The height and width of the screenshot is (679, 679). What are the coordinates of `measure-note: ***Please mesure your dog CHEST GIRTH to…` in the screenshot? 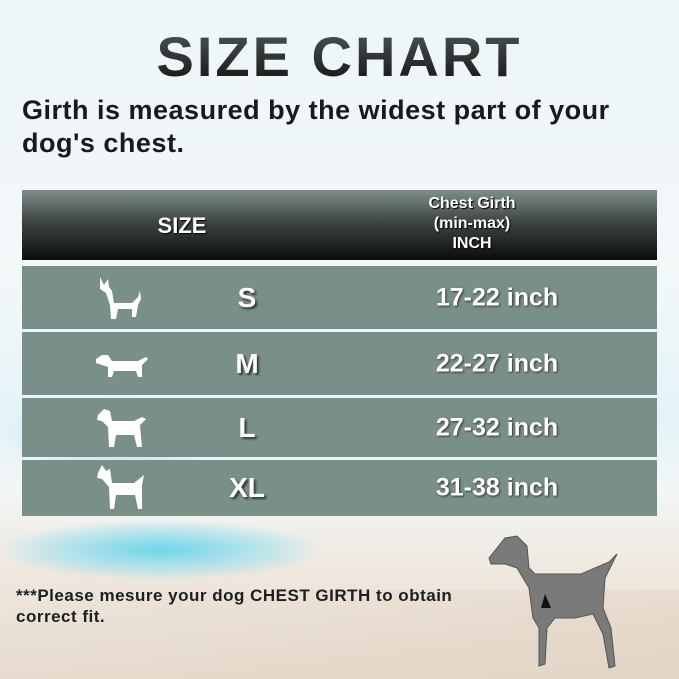 It's located at (234, 606).